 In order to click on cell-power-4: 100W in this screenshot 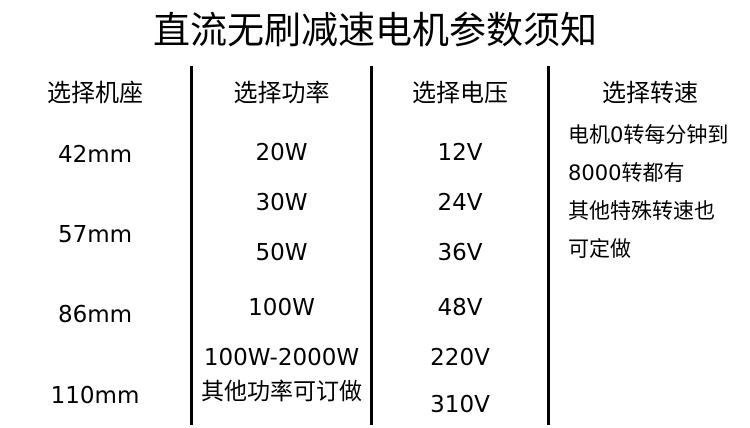, I will do `click(281, 308)`.